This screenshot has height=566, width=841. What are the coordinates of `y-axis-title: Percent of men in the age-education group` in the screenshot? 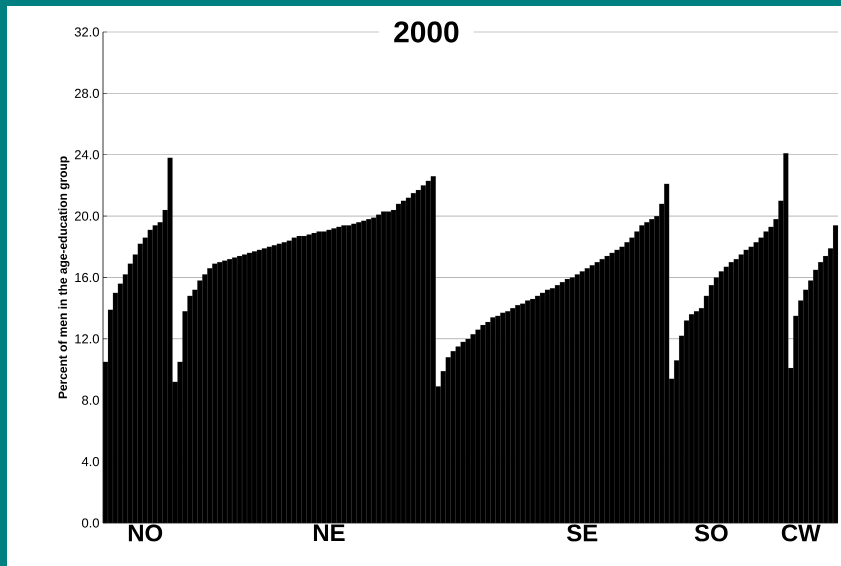 It's located at (64, 277).